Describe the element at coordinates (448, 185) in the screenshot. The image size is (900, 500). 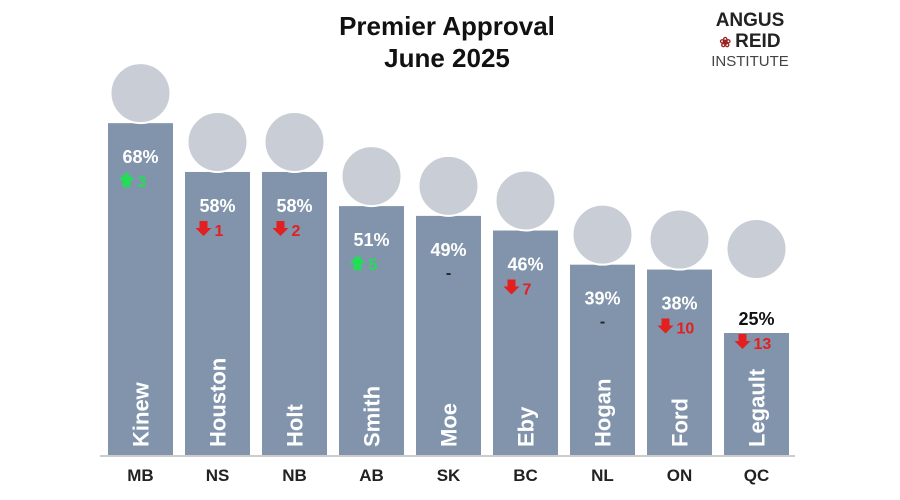
I see `premier-photo-Moe` at that location.